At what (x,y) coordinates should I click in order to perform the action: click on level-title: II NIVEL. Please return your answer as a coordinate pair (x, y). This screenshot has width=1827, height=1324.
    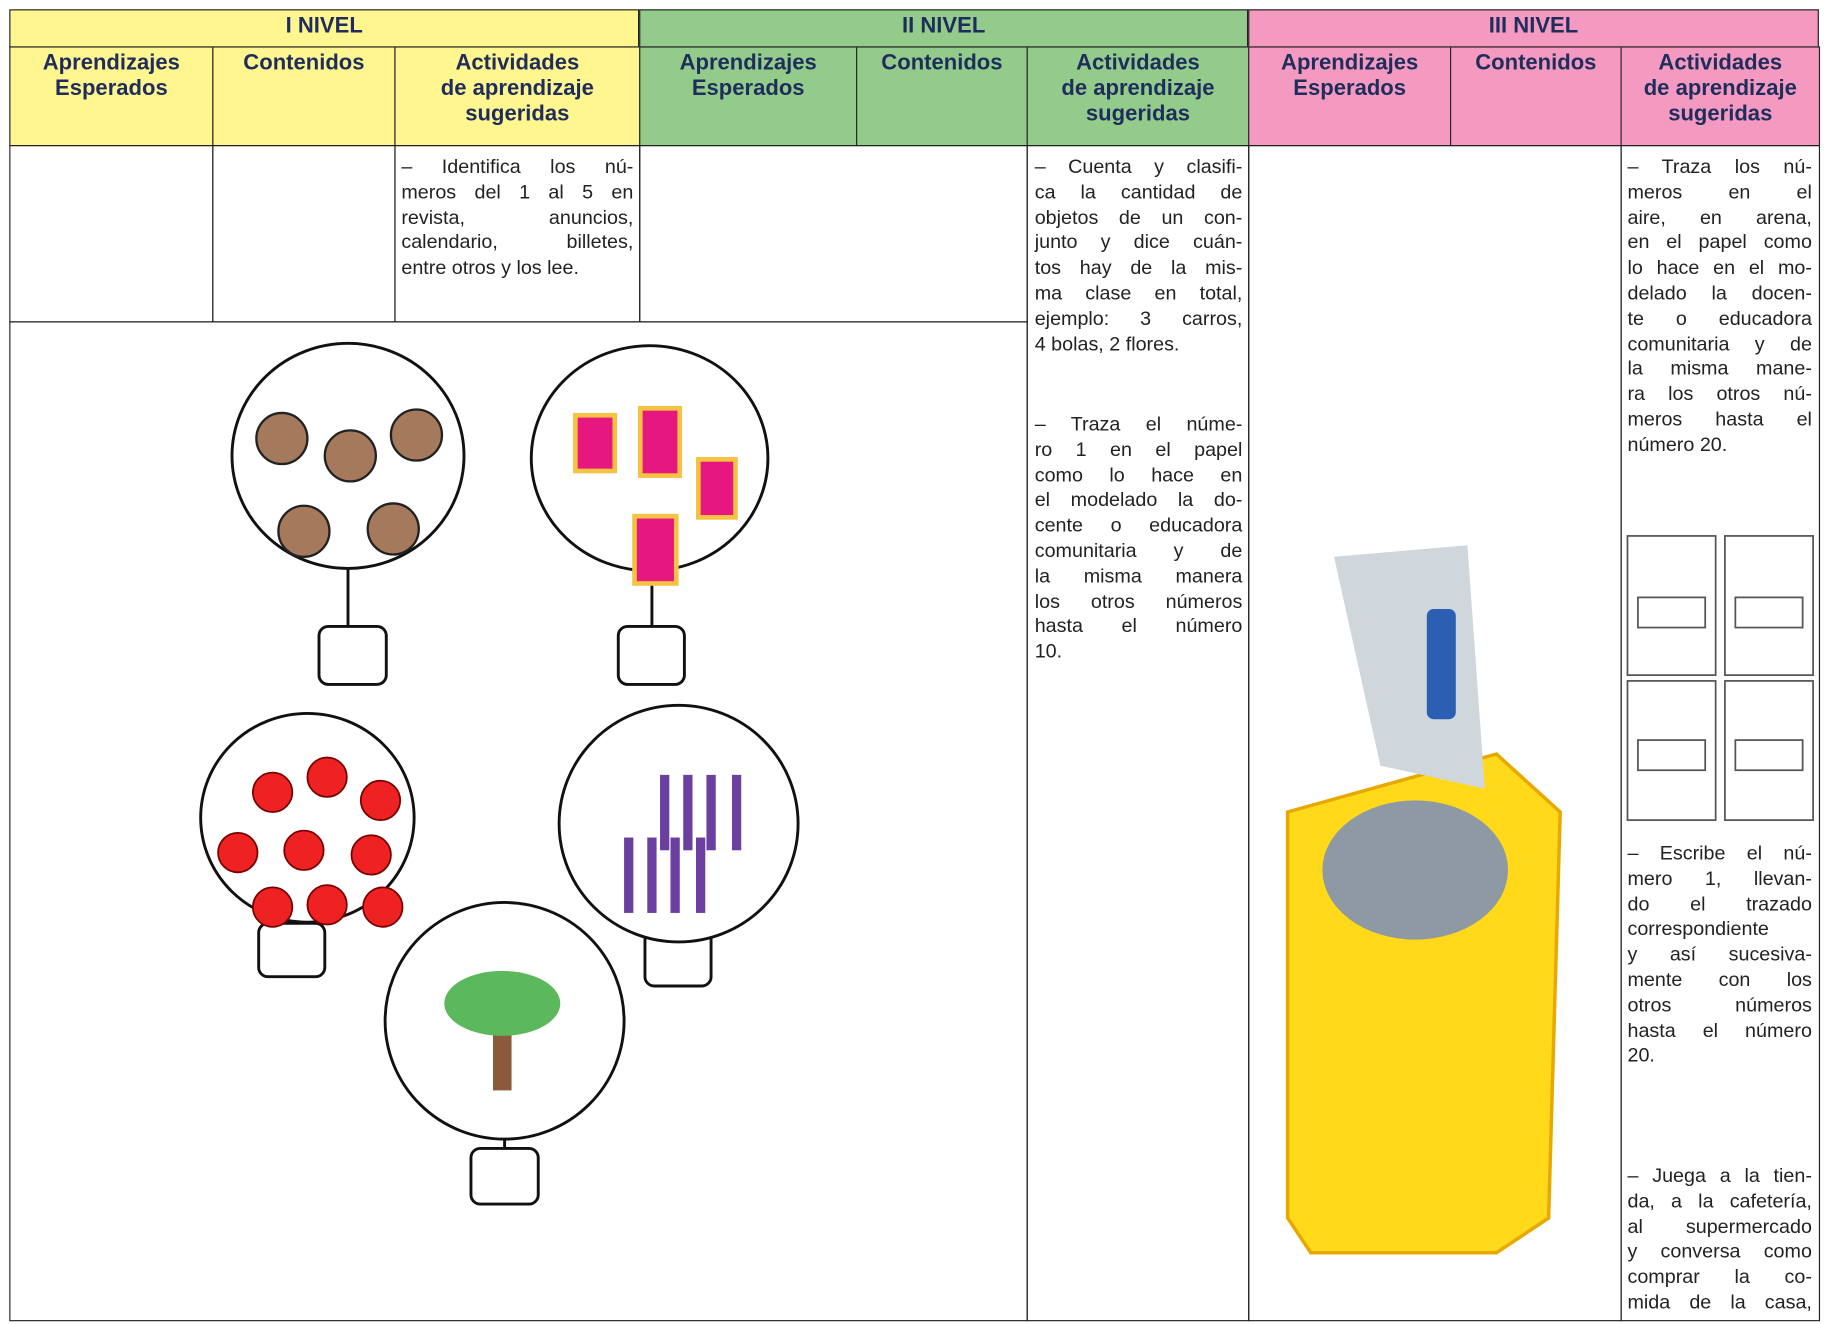
    Looking at the image, I should click on (944, 28).